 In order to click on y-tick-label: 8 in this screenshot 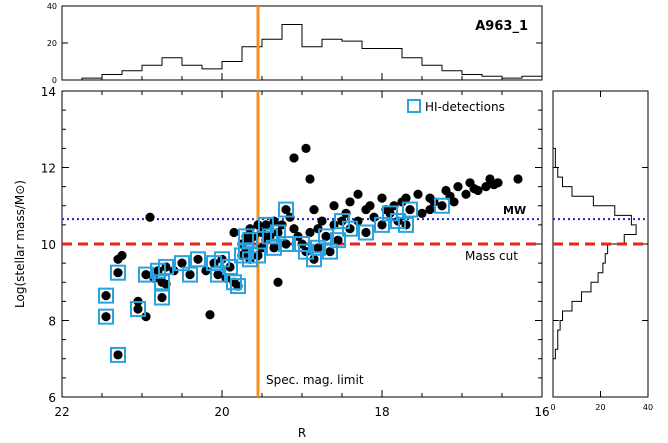, I will do `click(52, 322)`.